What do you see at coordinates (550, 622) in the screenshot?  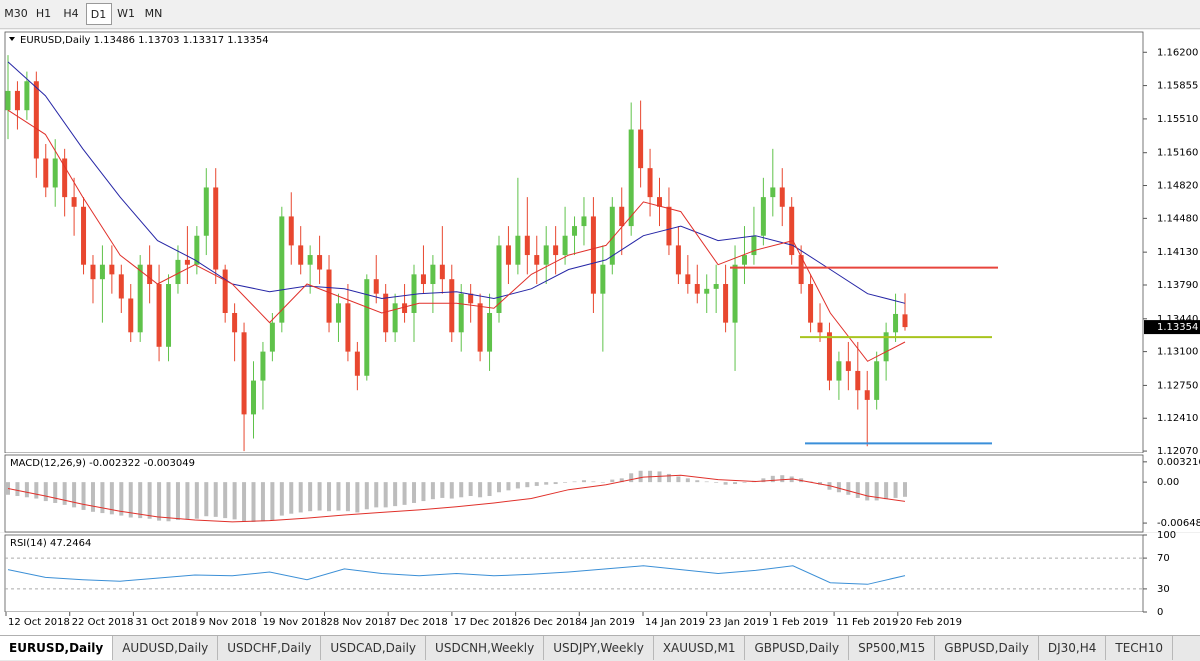 I see `date-label: 26 Dec 2018` at bounding box center [550, 622].